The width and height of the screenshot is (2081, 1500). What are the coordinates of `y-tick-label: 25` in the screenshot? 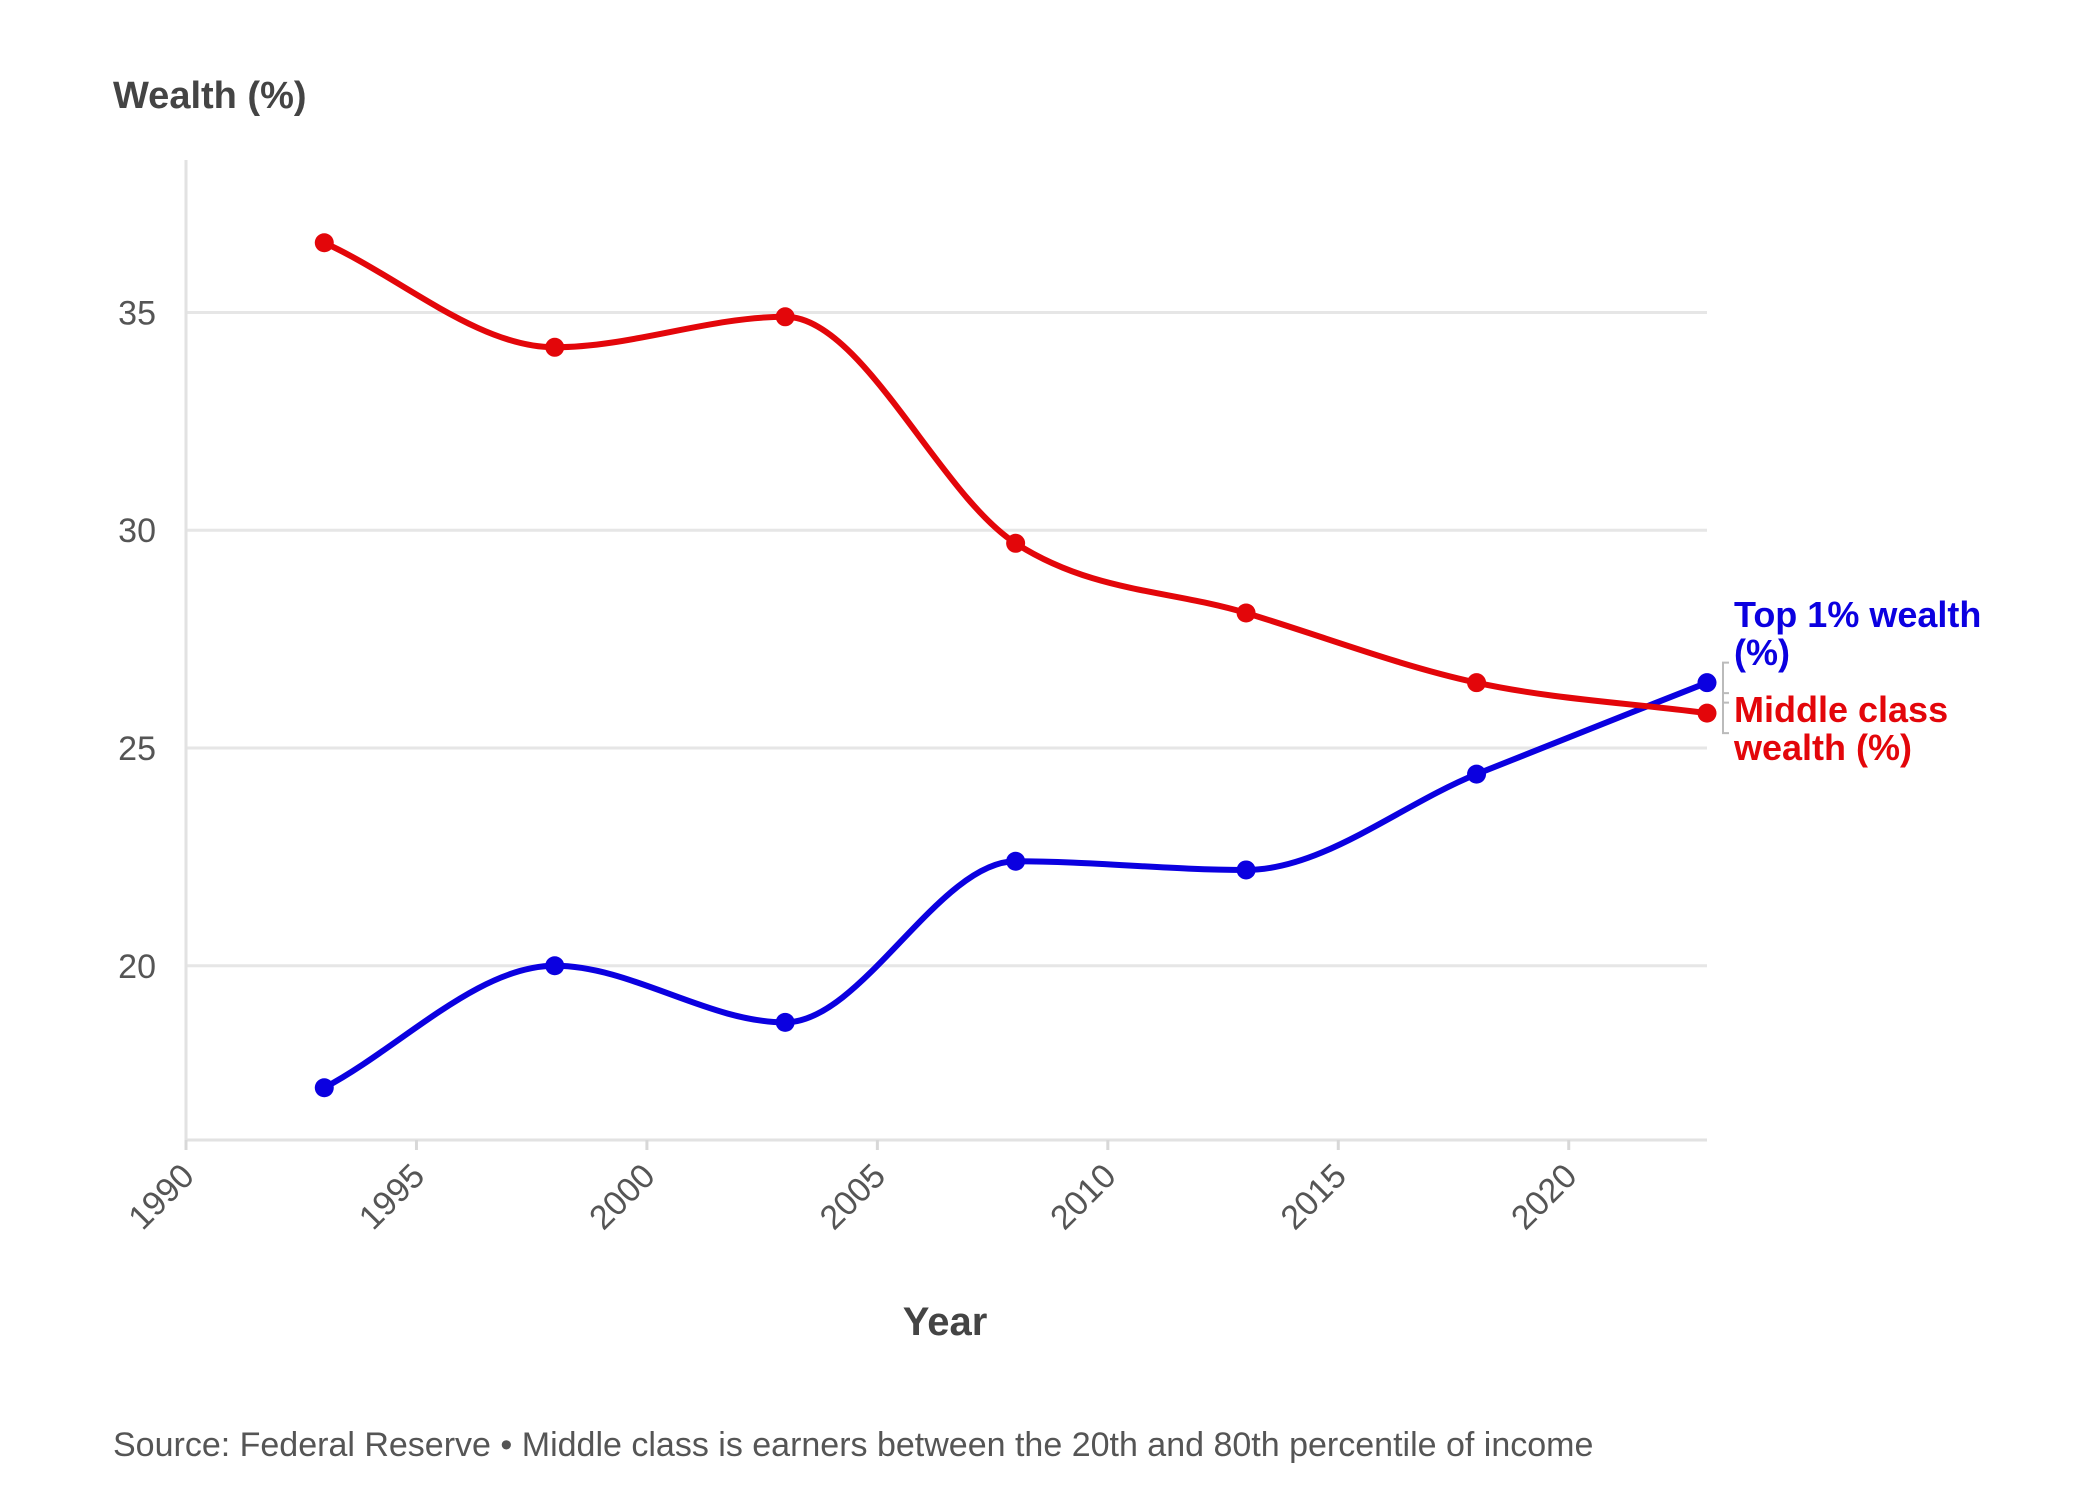 It's located at (137, 749).